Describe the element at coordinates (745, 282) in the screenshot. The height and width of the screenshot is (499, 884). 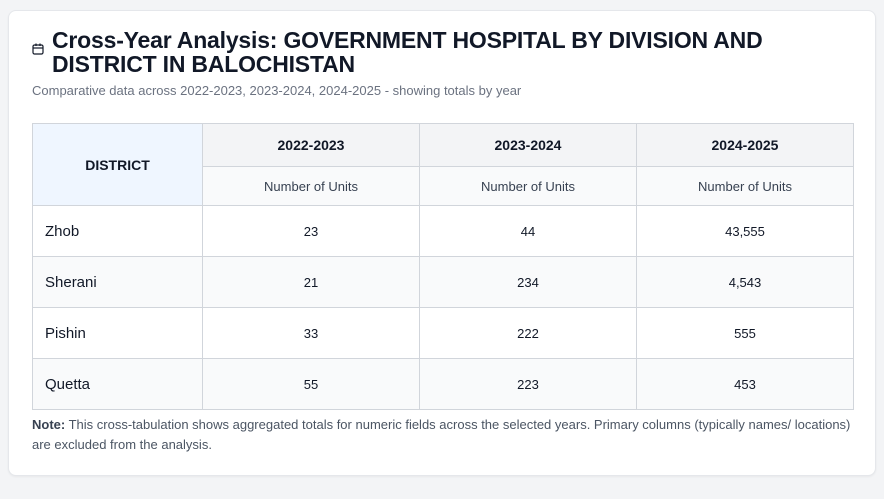
I see `value-cell: 4,543` at that location.